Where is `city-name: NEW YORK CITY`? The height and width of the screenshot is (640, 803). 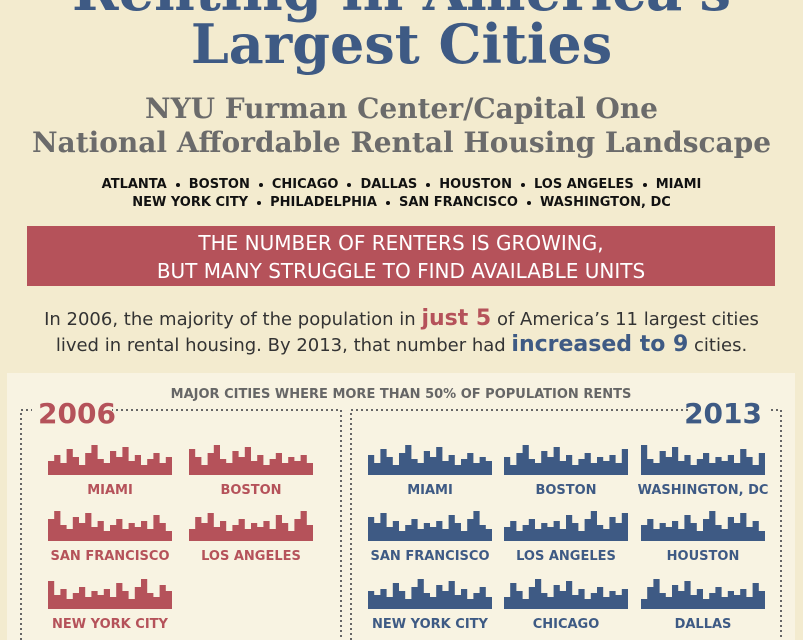 city-name: NEW YORK CITY is located at coordinates (190, 202).